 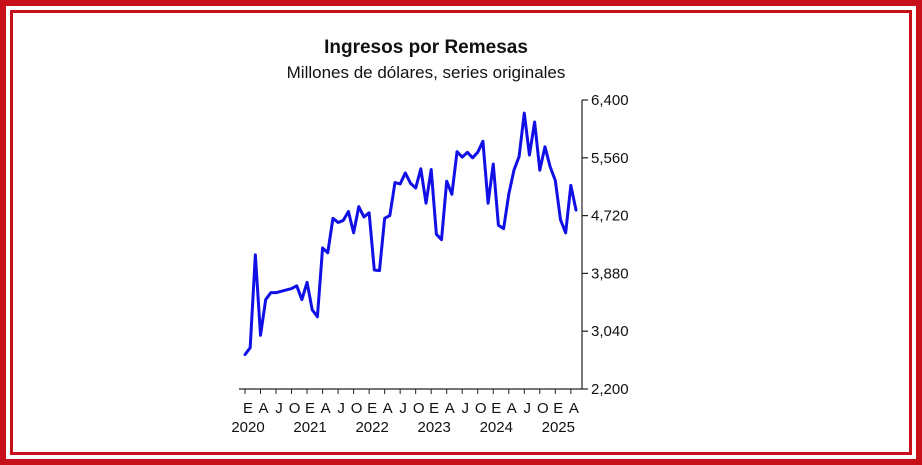 What do you see at coordinates (610, 389) in the screenshot?
I see `y-tick-label: 2,200` at bounding box center [610, 389].